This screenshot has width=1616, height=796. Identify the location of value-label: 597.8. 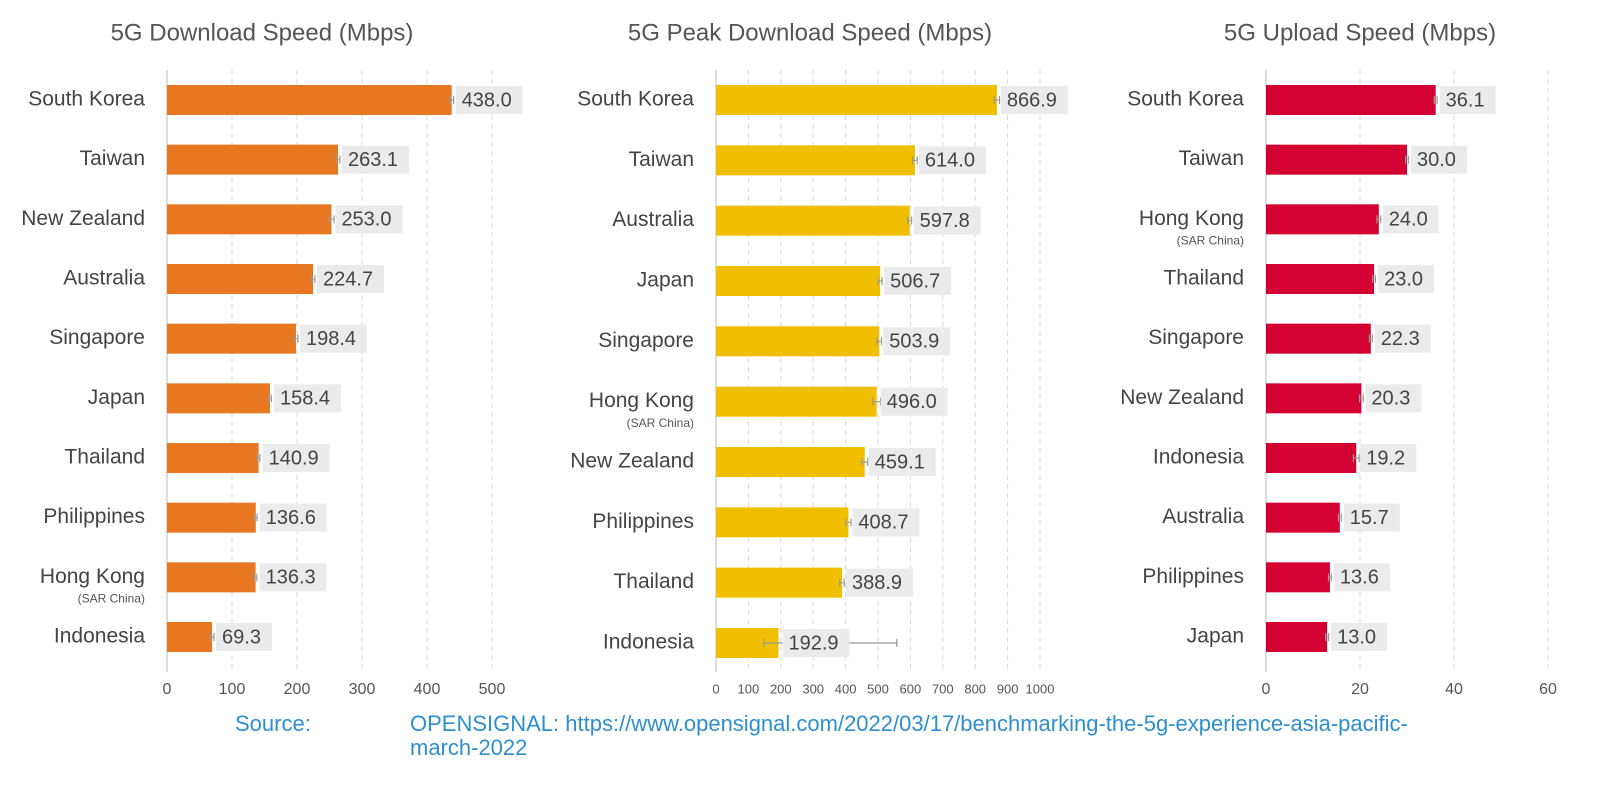
(945, 221).